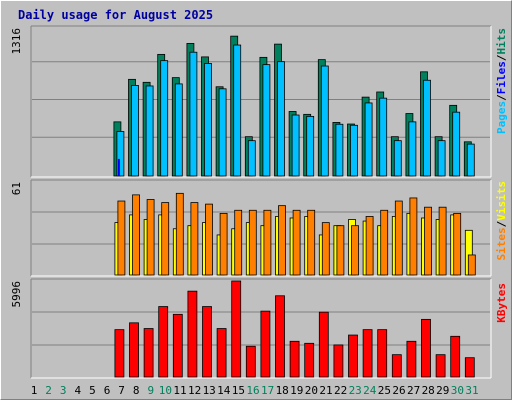  I want to click on day-label: 19, so click(296, 390).